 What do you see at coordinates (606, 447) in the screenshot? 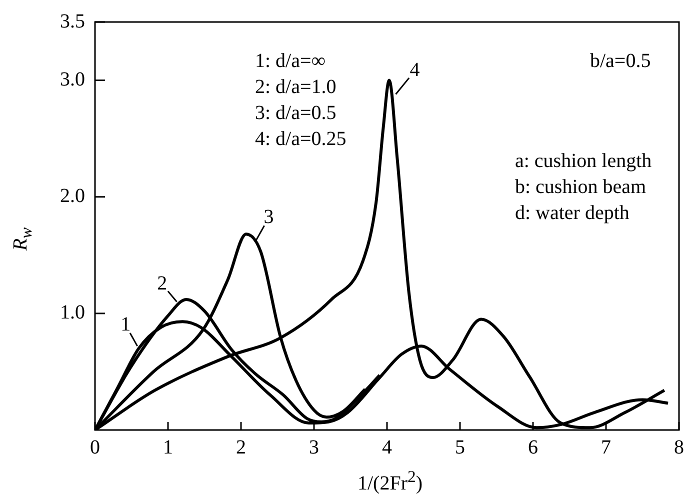
I see `x-tick-label: 7` at bounding box center [606, 447].